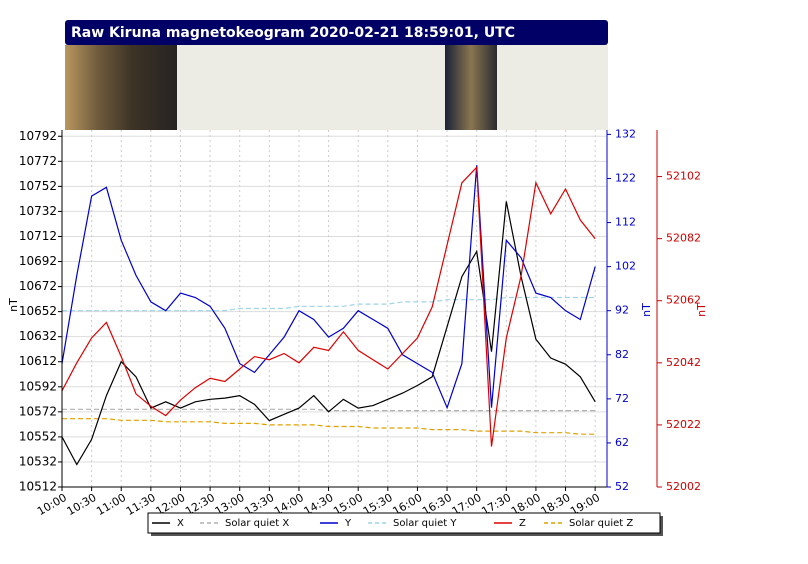  Describe the element at coordinates (683, 486) in the screenshot. I see `y3-tick-label: 52002` at that location.